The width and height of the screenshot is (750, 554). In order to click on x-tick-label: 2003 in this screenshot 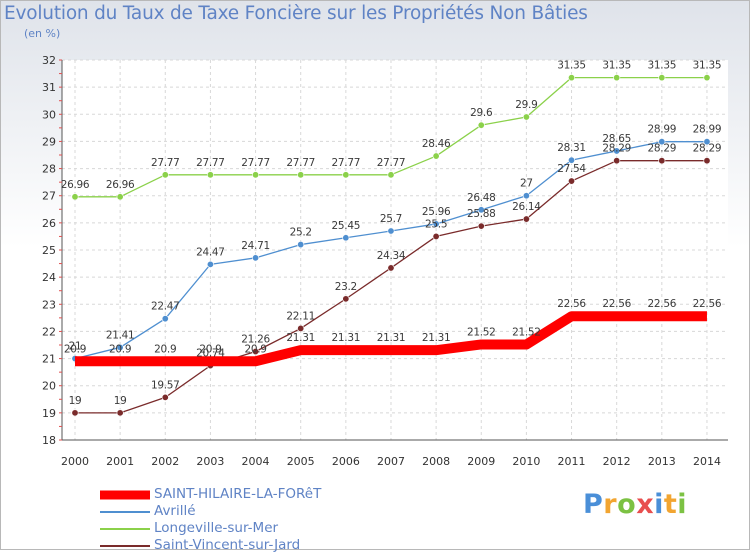, I will do `click(210, 461)`.